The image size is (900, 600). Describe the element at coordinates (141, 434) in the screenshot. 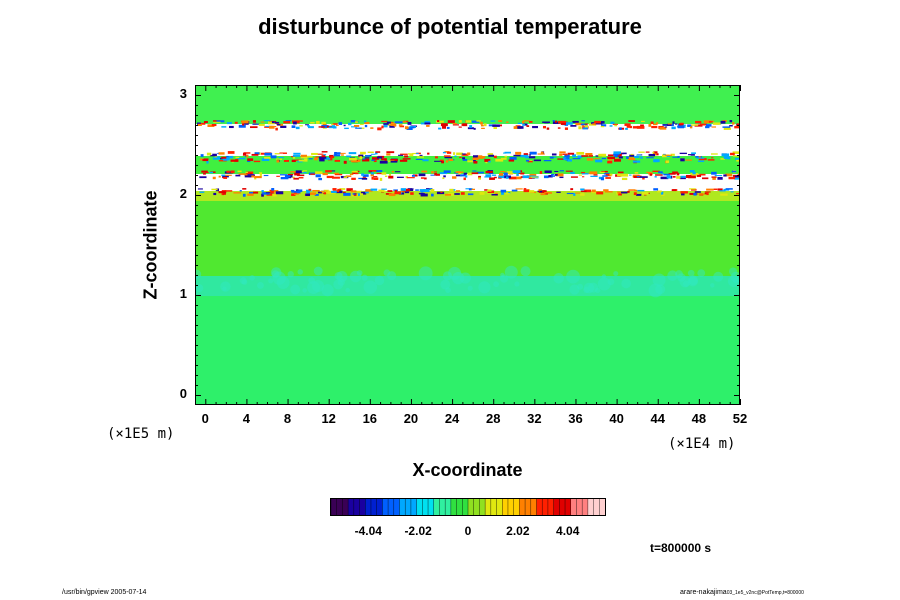

I see `y-multiplier-label: (×1E5 m)` at that location.